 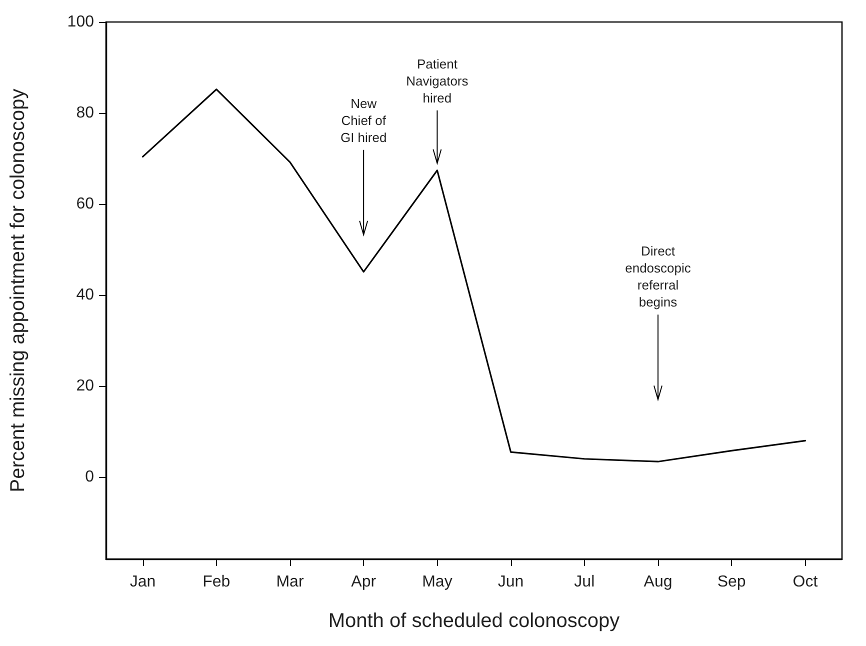 I want to click on y-axis-title: Percent missing appointment for colonoscopy, so click(x=18, y=290).